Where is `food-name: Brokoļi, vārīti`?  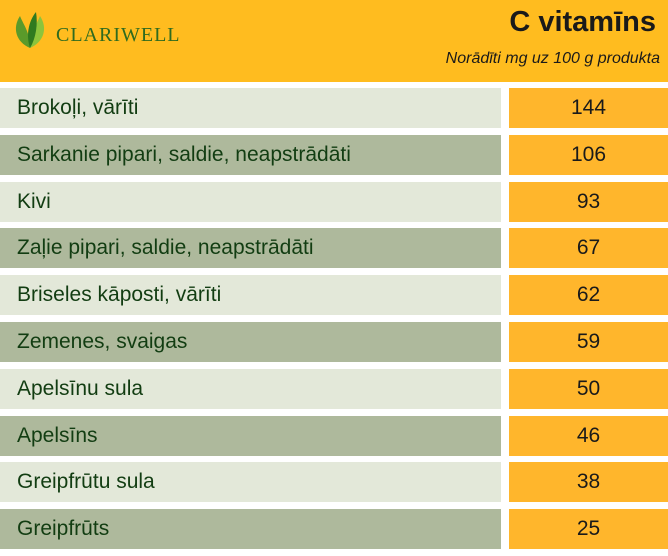
food-name: Brokoļi, vārīti is located at coordinates (250, 108).